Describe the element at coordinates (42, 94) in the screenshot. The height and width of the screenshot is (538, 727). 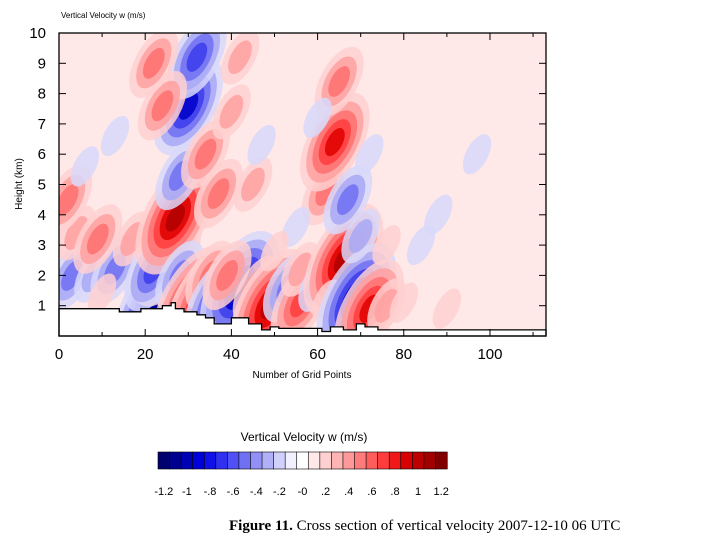
I see `y-tick-label: 8` at that location.